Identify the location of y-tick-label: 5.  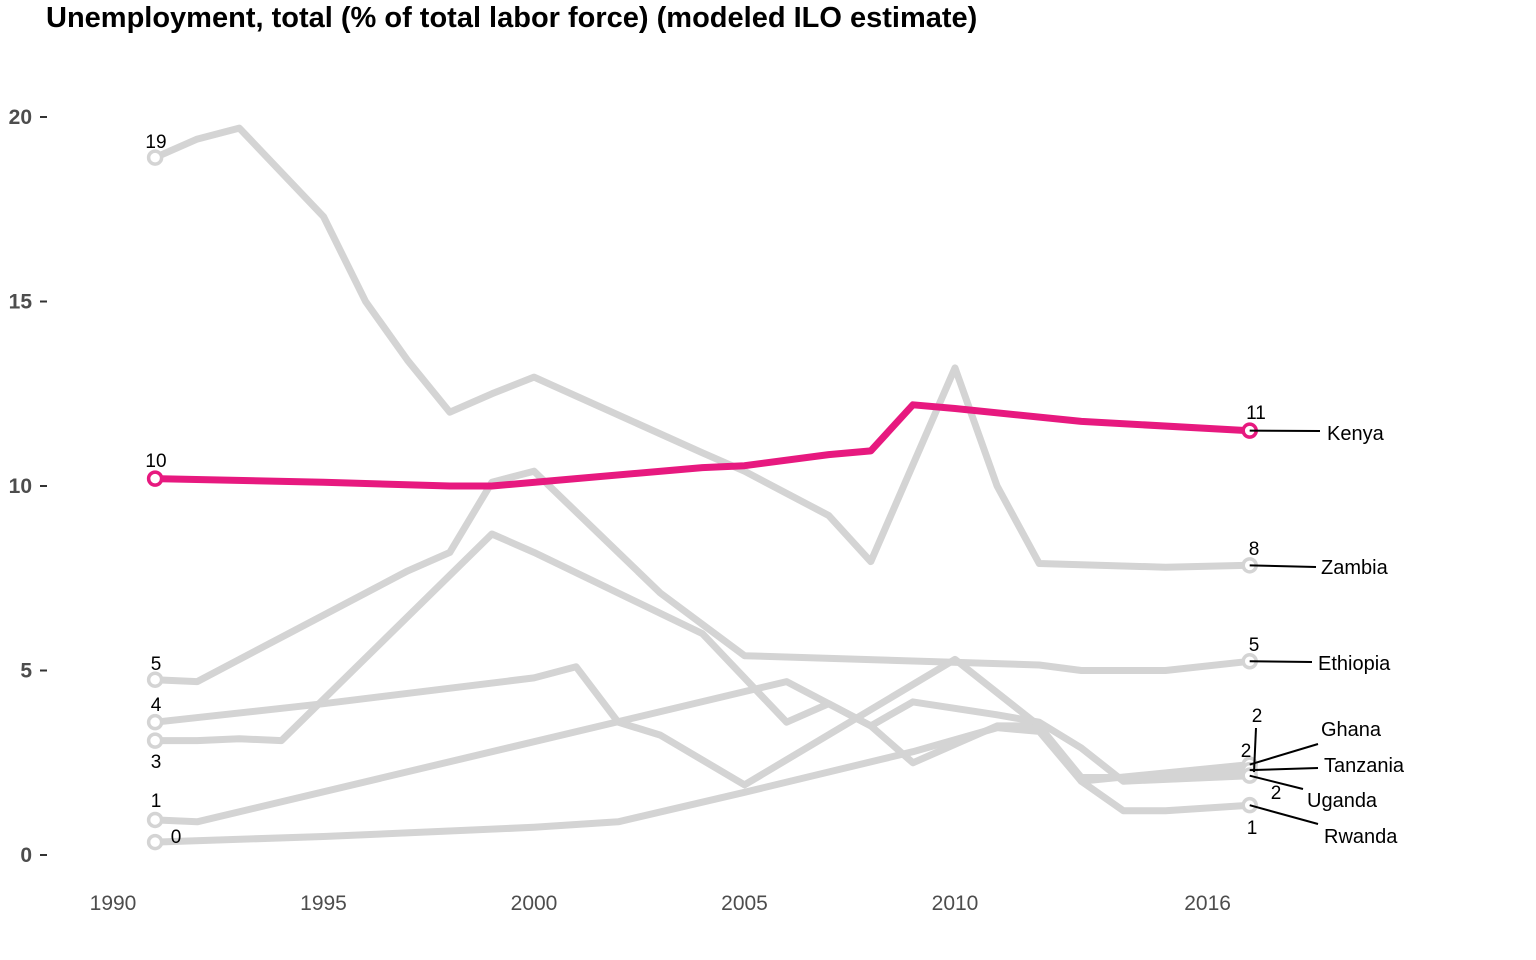
(26, 671).